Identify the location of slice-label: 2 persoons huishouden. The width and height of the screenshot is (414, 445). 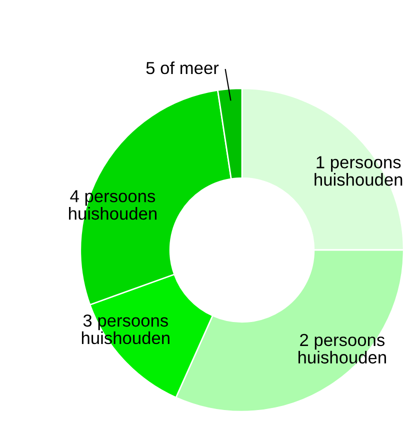
(342, 349).